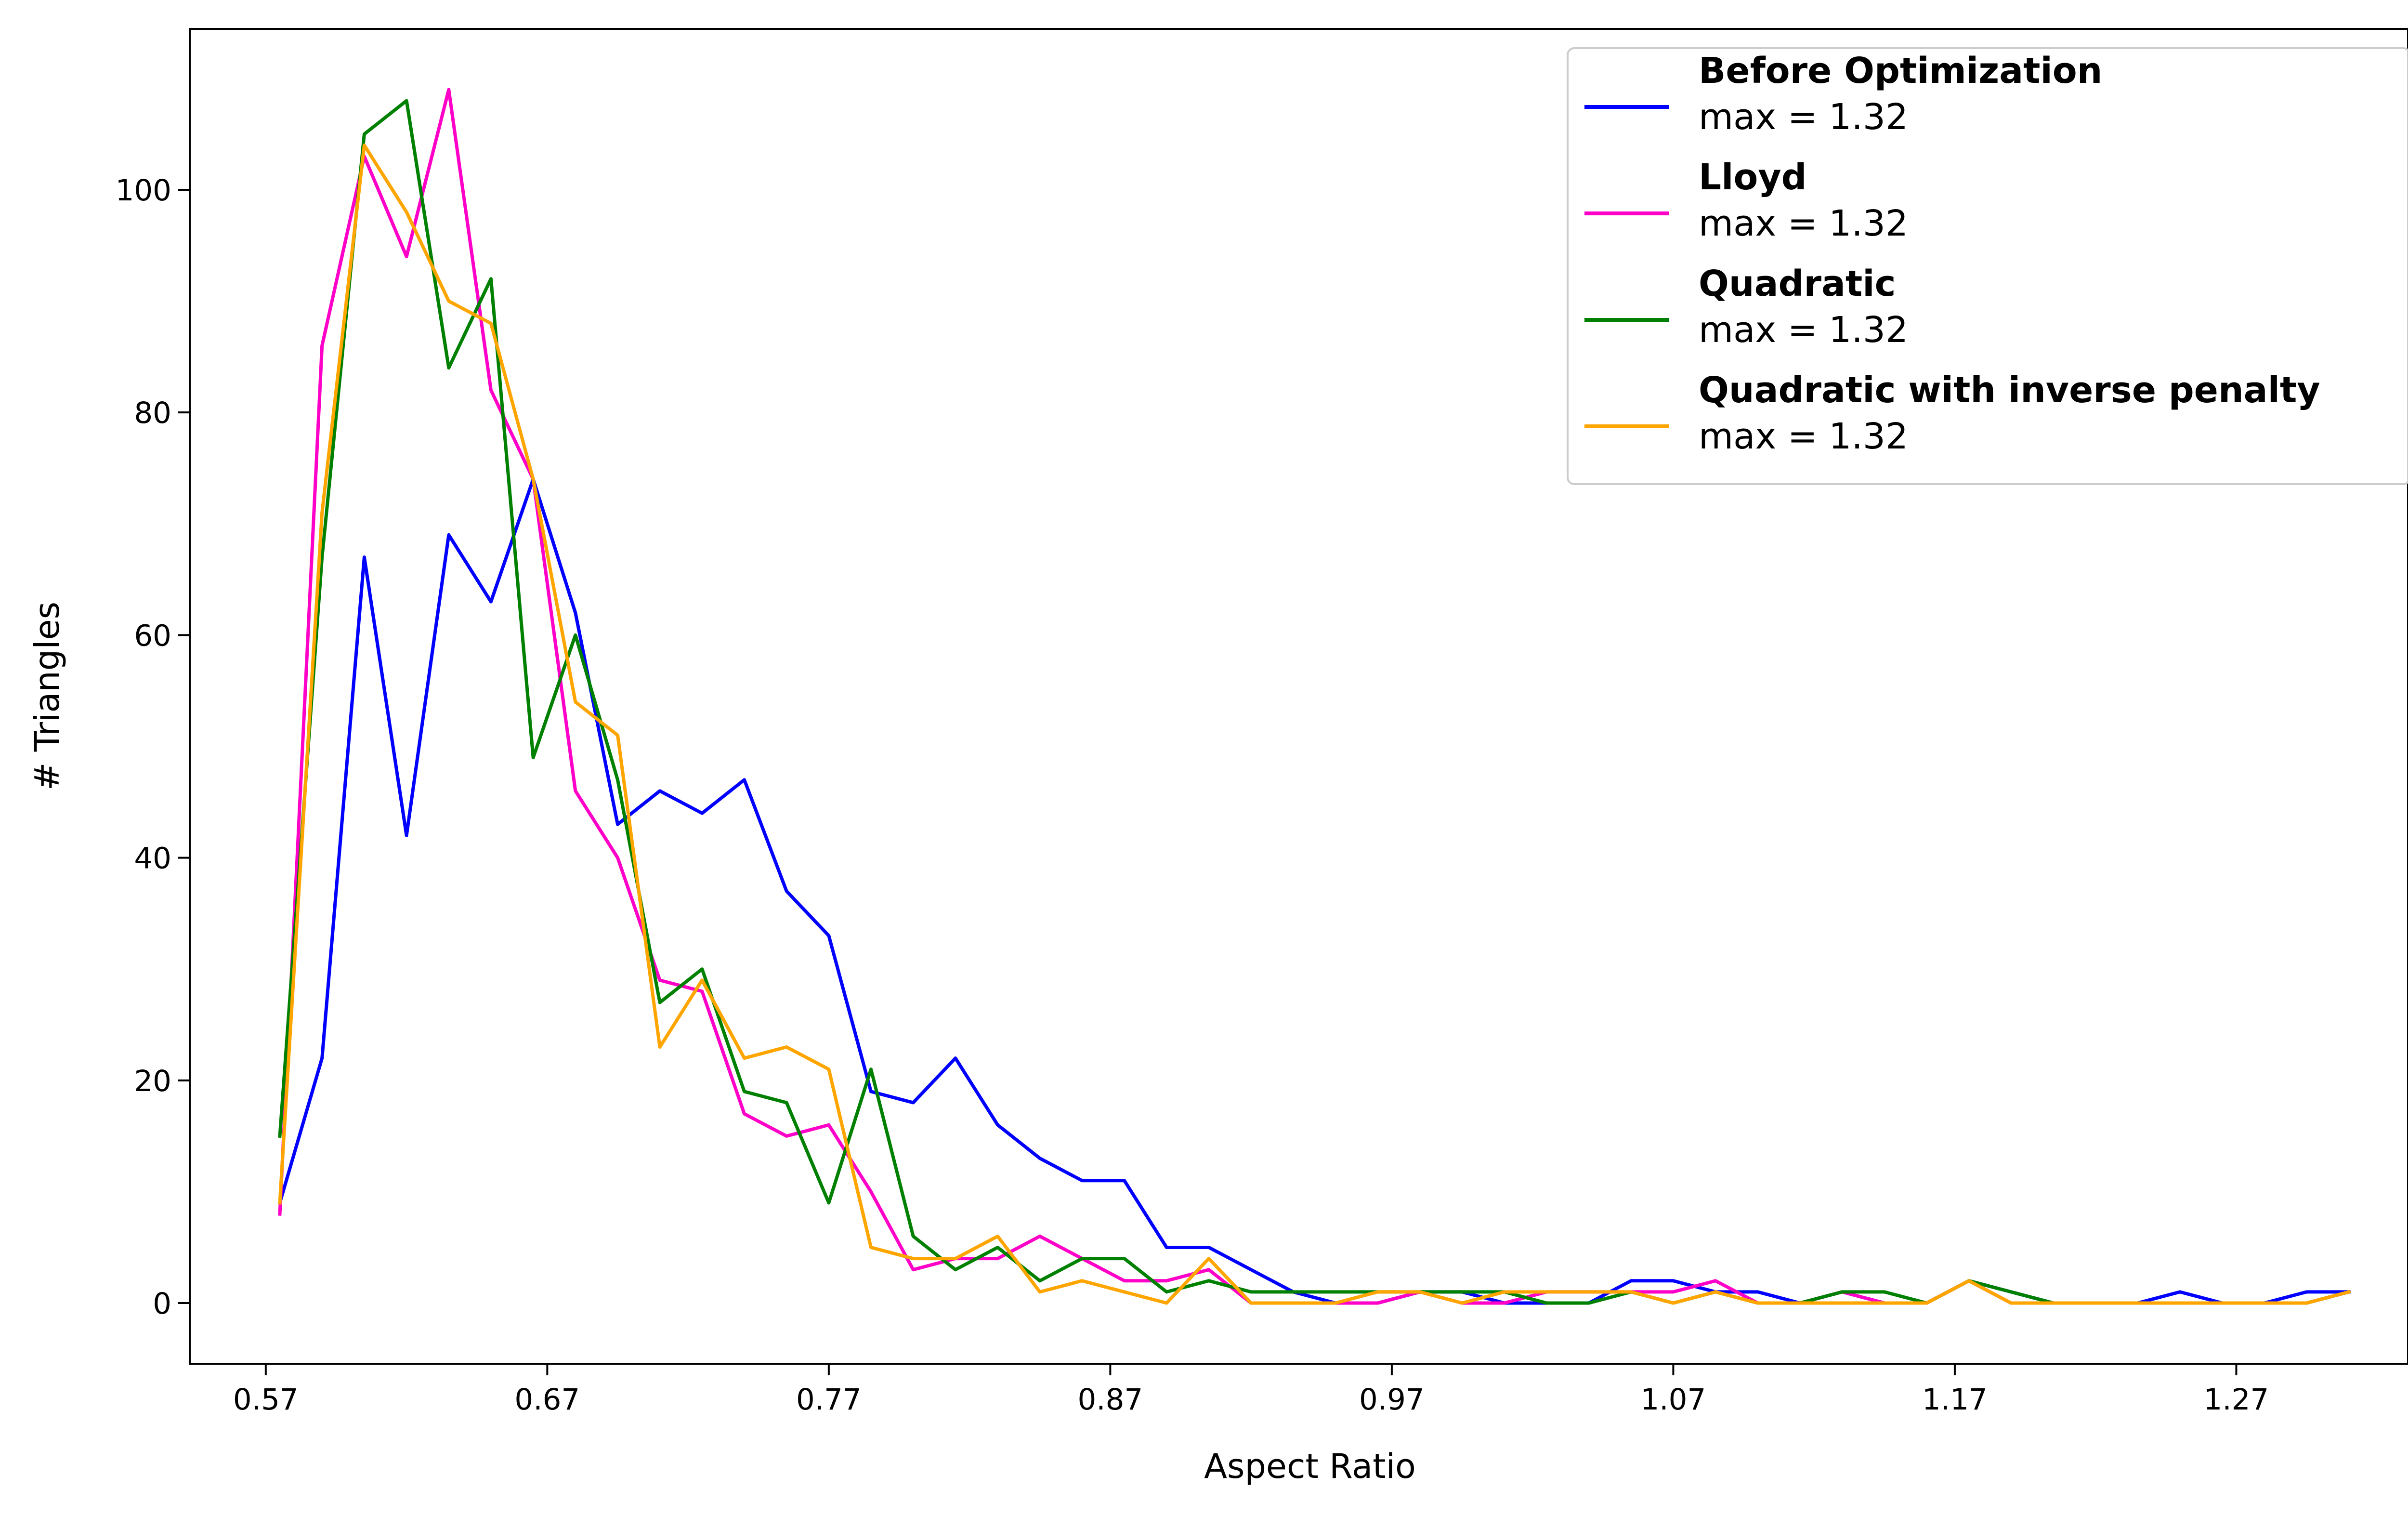  Describe the element at coordinates (162, 1304) in the screenshot. I see `y-tick-label: 0` at that location.